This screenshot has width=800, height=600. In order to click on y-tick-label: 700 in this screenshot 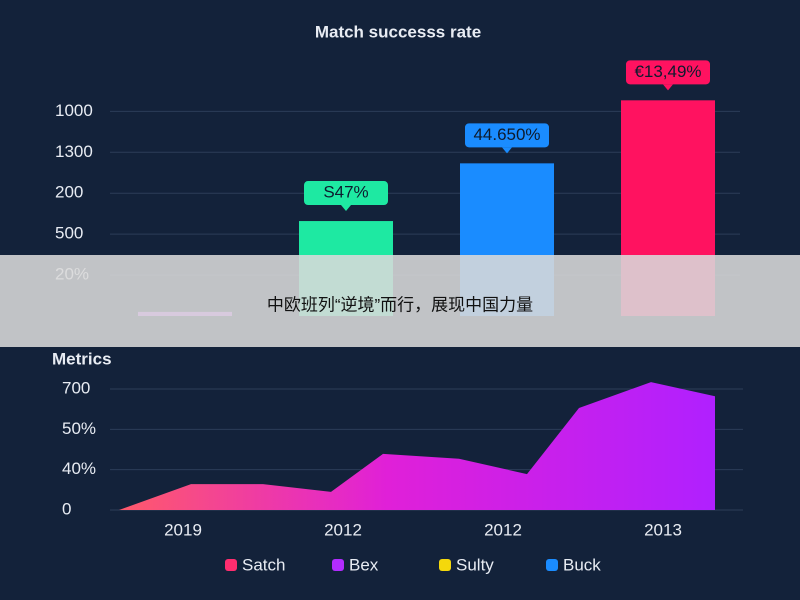, I will do `click(76, 387)`.